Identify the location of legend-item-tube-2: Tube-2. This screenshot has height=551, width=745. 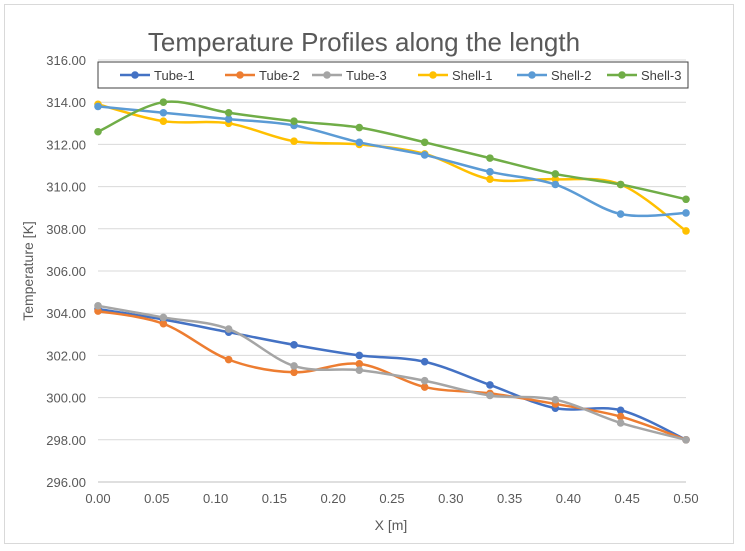
(262, 75).